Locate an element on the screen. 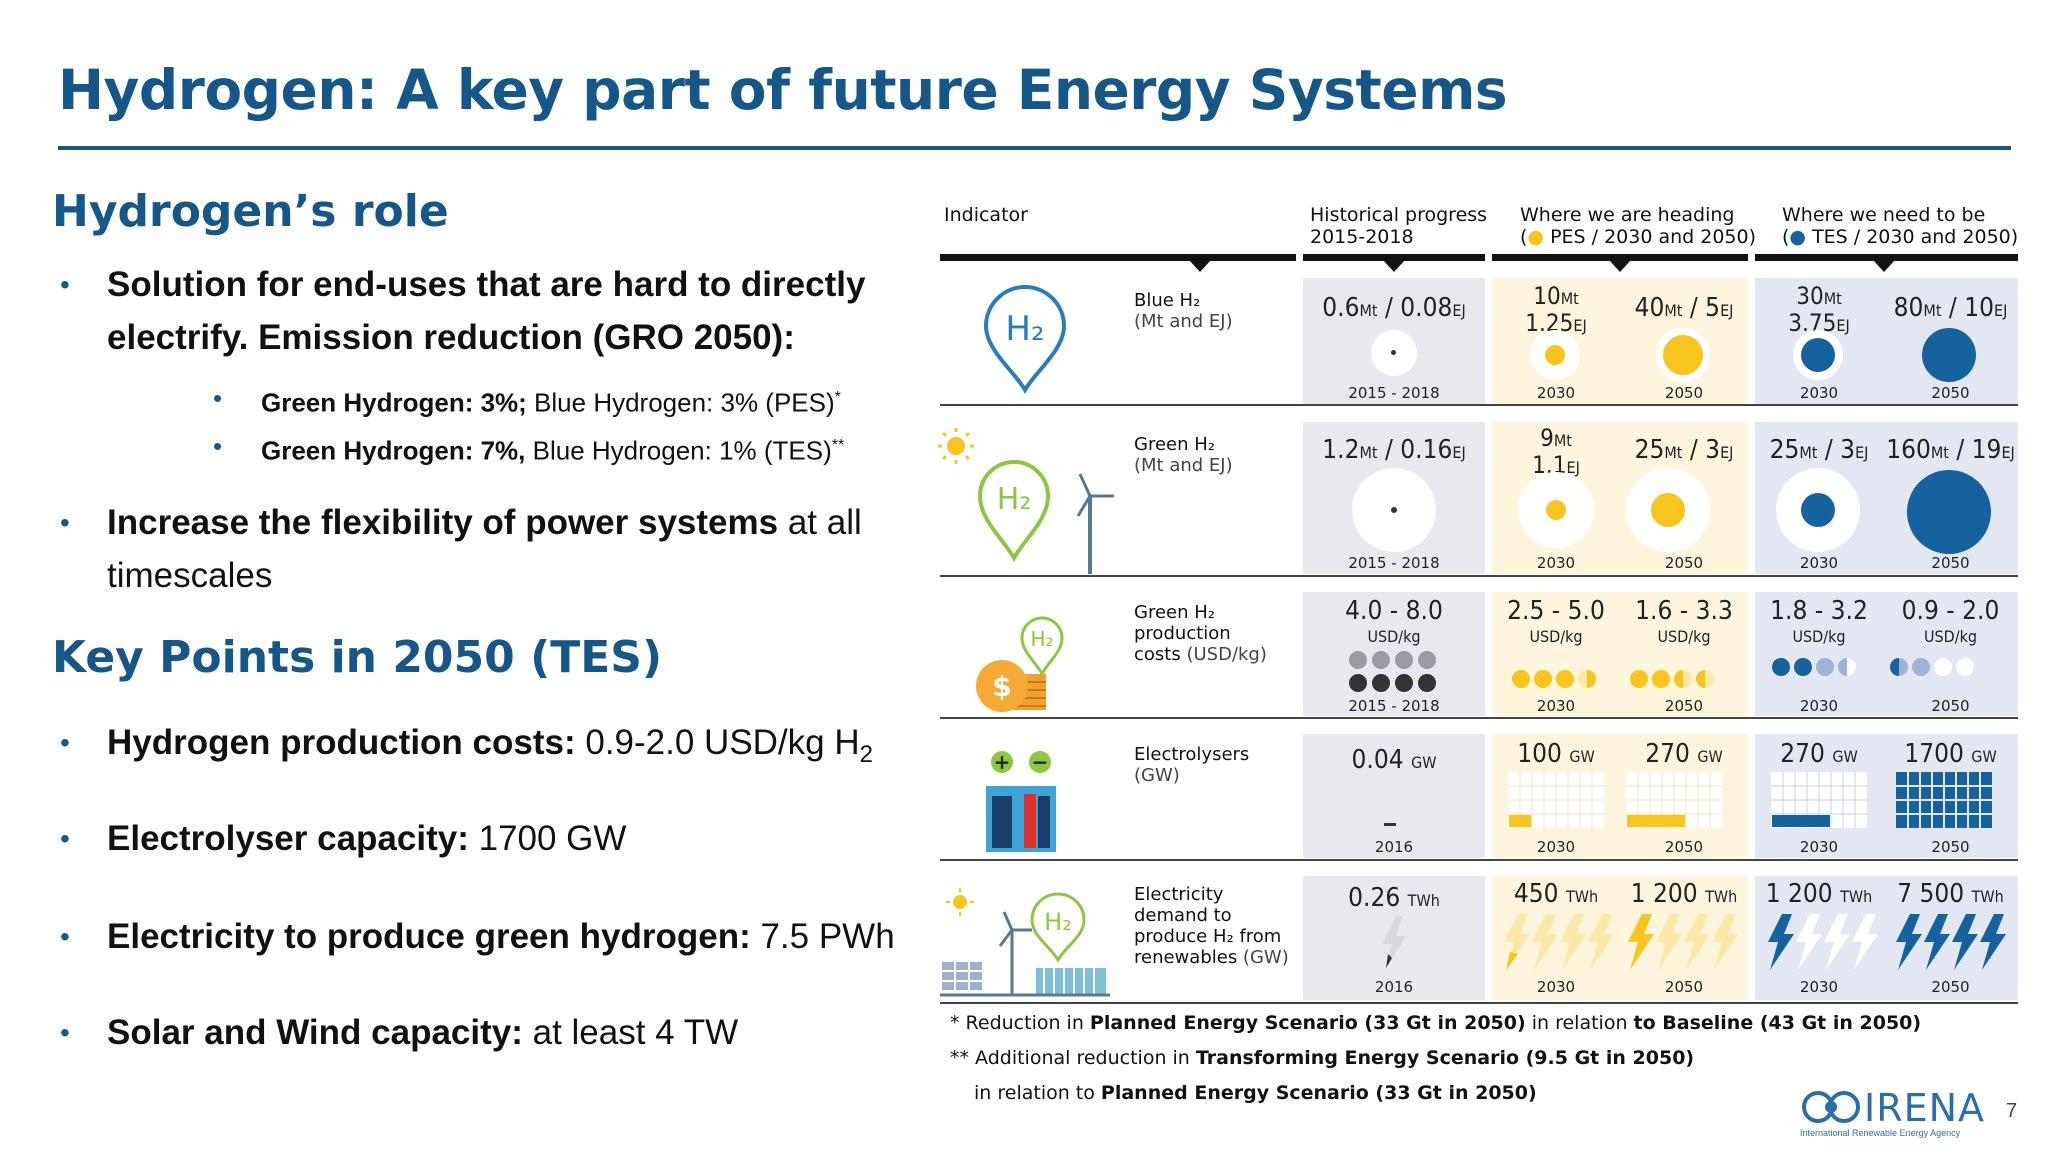  green-tes-2050-value: 160Mt / 19EJ is located at coordinates (1950, 450).